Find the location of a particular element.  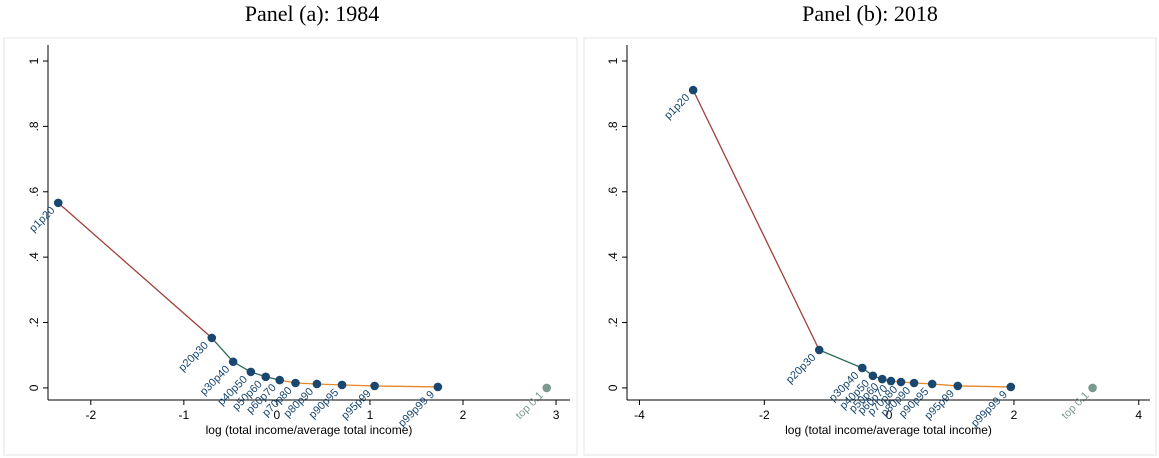

x-tick-label: 3 is located at coordinates (556, 415).